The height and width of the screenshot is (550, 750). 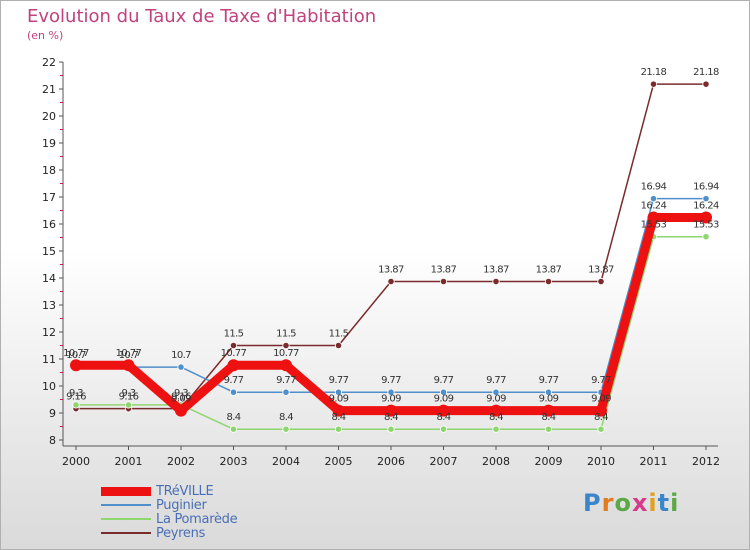 I want to click on logo-letter: i, so click(x=653, y=503).